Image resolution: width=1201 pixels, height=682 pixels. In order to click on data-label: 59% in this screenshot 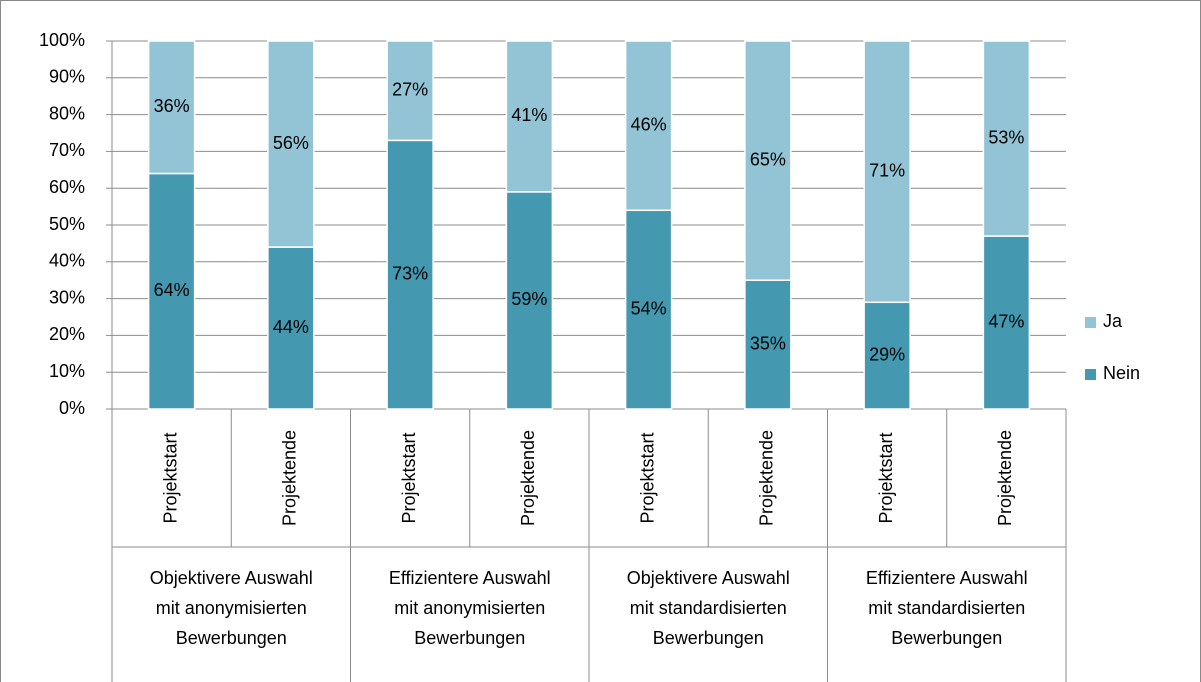, I will do `click(529, 299)`.